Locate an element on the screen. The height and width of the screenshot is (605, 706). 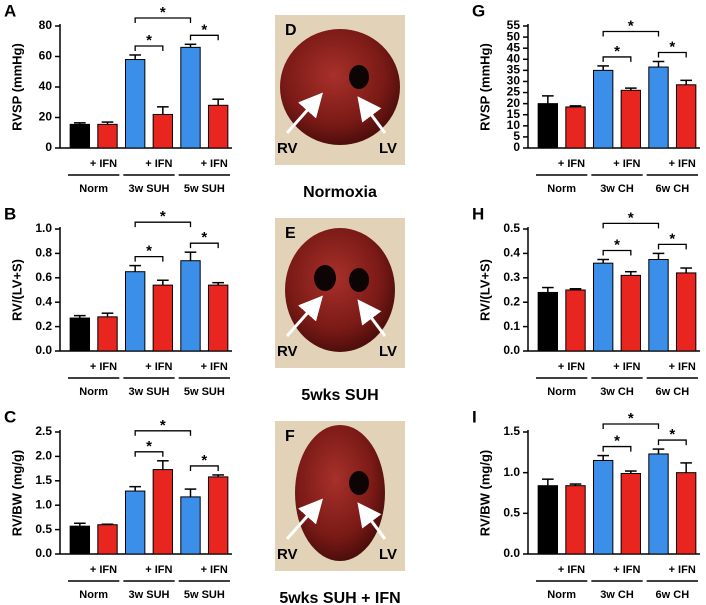
y-axis-label: RV/BW (mg/g) is located at coordinates (16, 493).